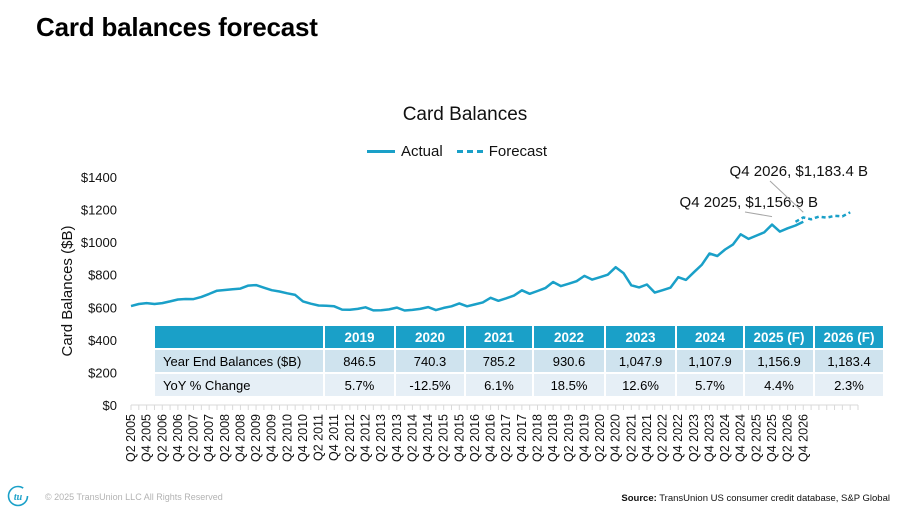  Describe the element at coordinates (272, 438) in the screenshot. I see `x-tick-label: Q4 2009` at that location.